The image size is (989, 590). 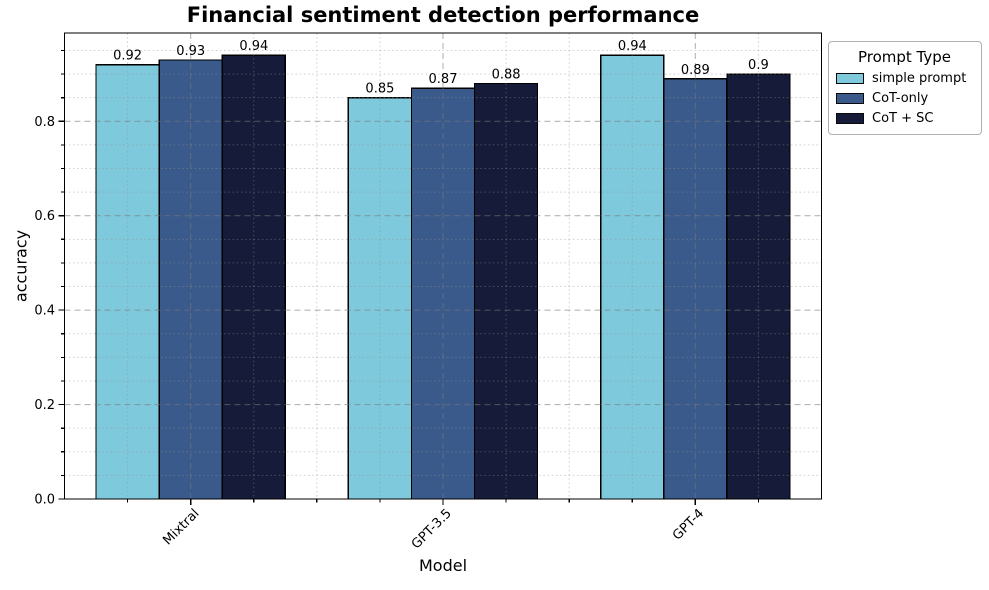 I want to click on bar-value-label: 0.87, so click(x=443, y=79).